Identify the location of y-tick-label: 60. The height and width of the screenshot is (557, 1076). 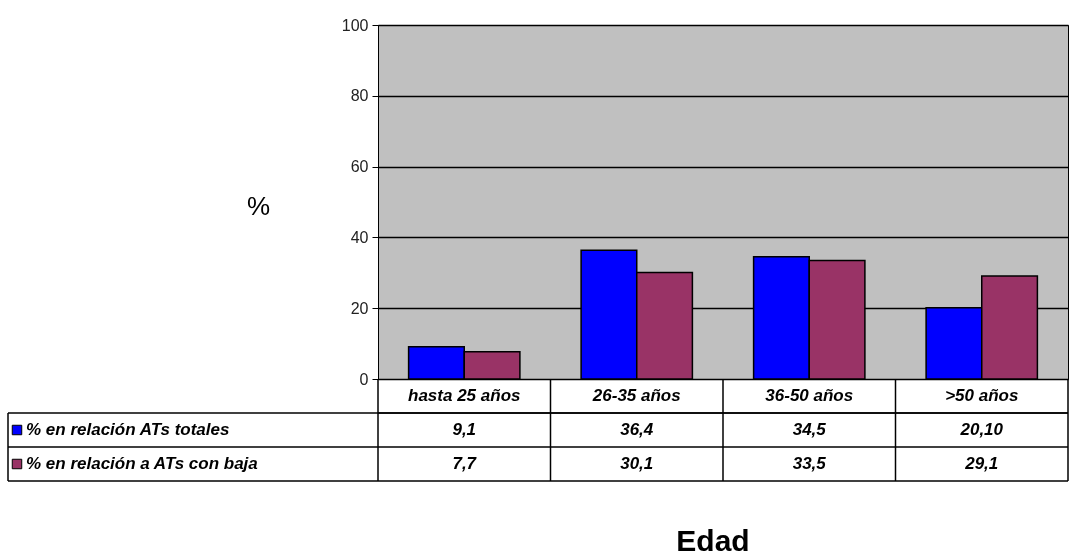
(359, 167).